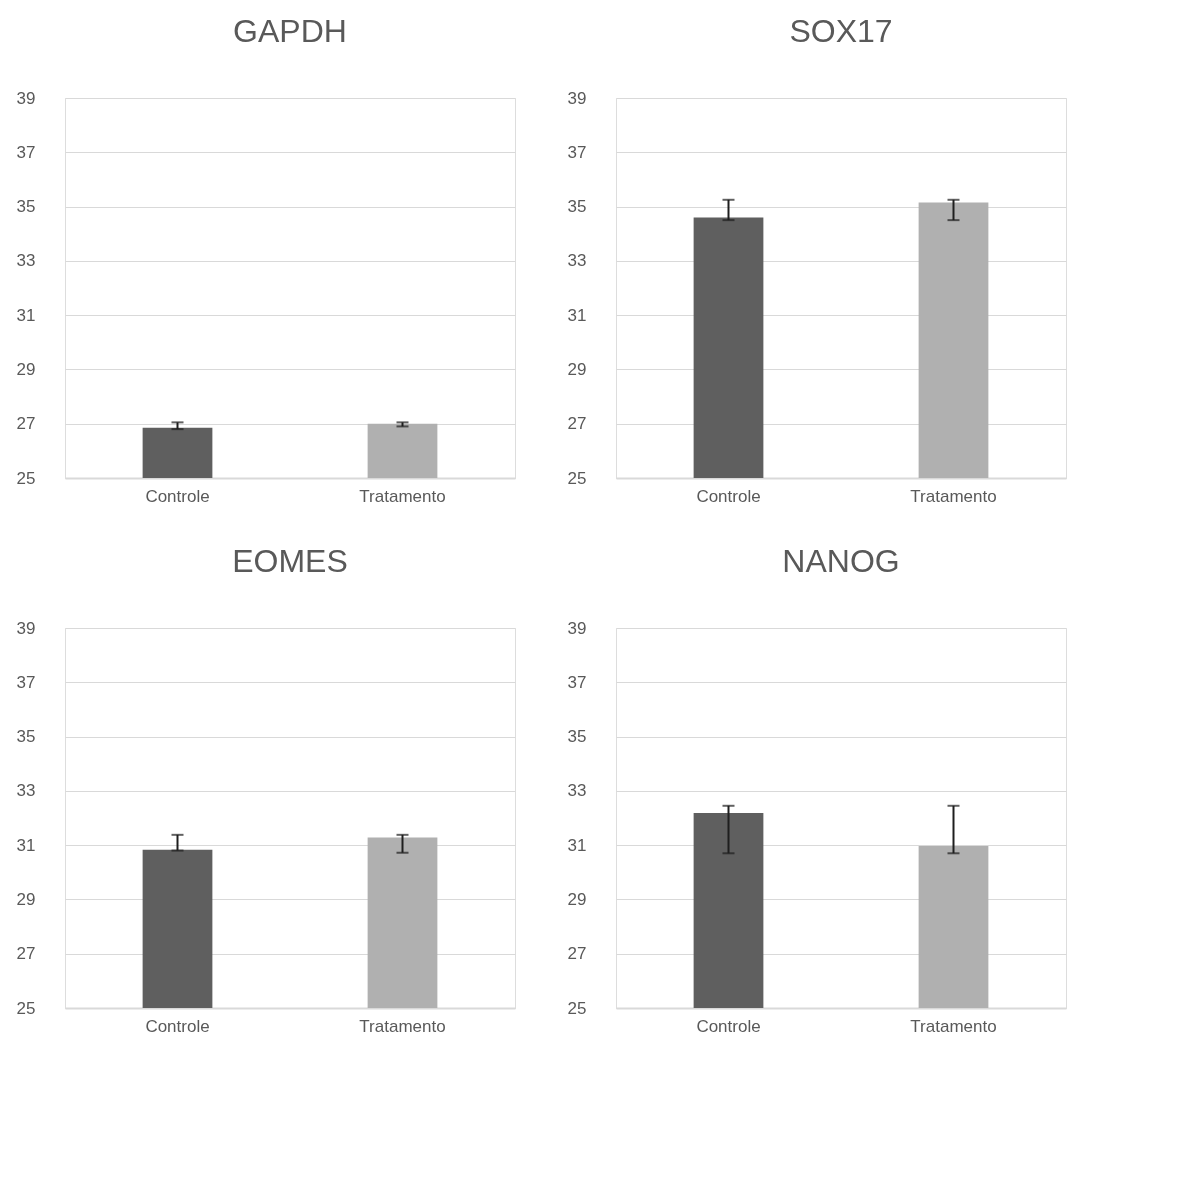  I want to click on chart-title: GAPDH, so click(290, 31).